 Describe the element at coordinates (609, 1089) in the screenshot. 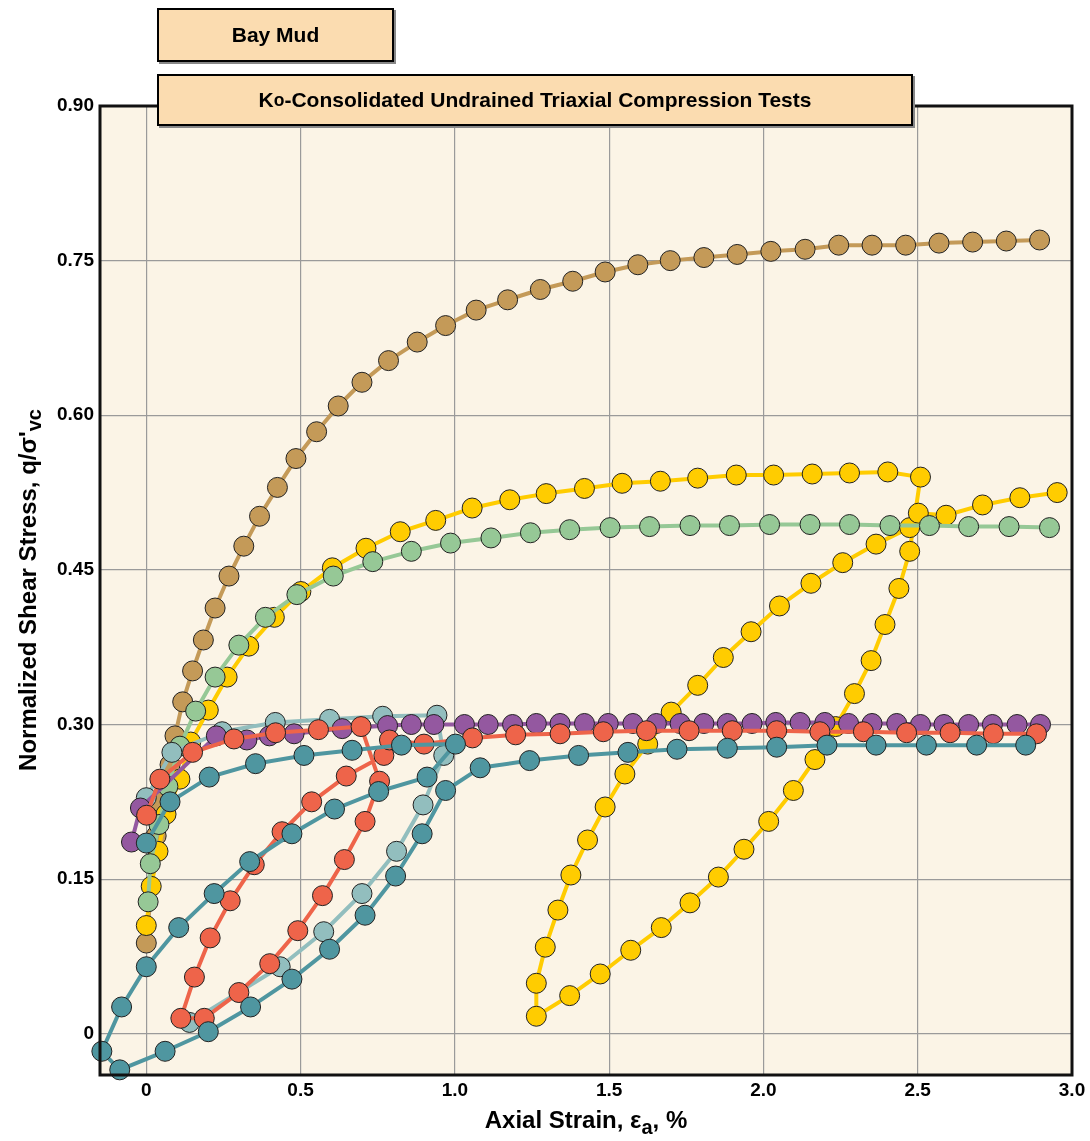

I see `x-tick-label: 1.5` at that location.